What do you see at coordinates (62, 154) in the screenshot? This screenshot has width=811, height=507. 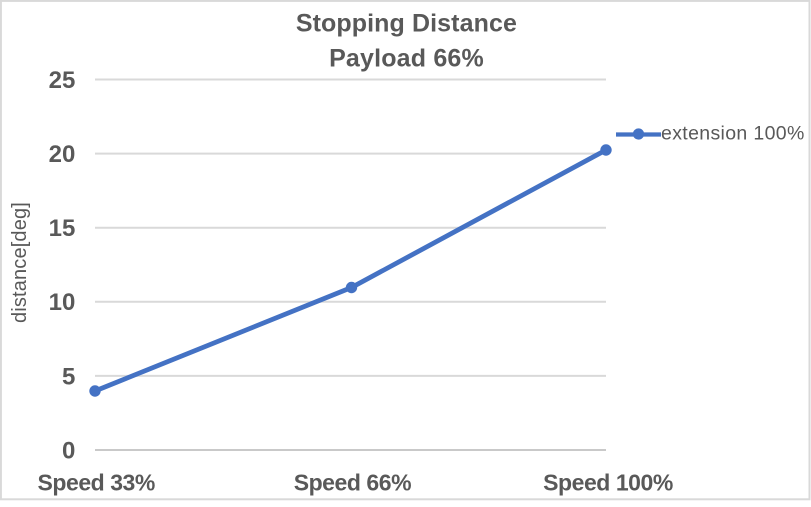 I see `svg-text: 20` at bounding box center [62, 154].